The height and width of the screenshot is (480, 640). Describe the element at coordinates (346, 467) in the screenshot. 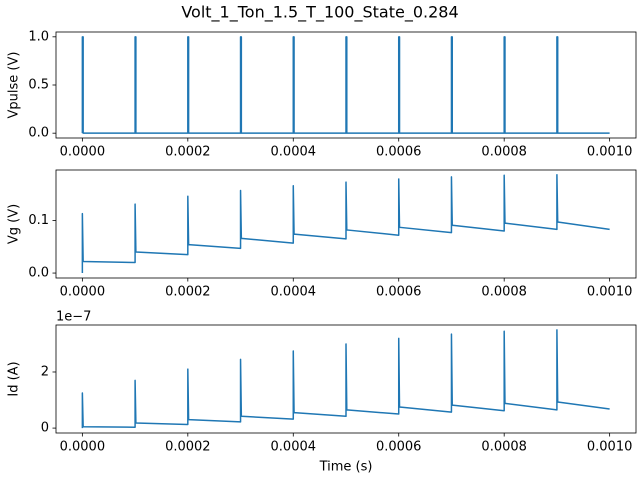

I see `x-axis-label: Time (s)` at that location.